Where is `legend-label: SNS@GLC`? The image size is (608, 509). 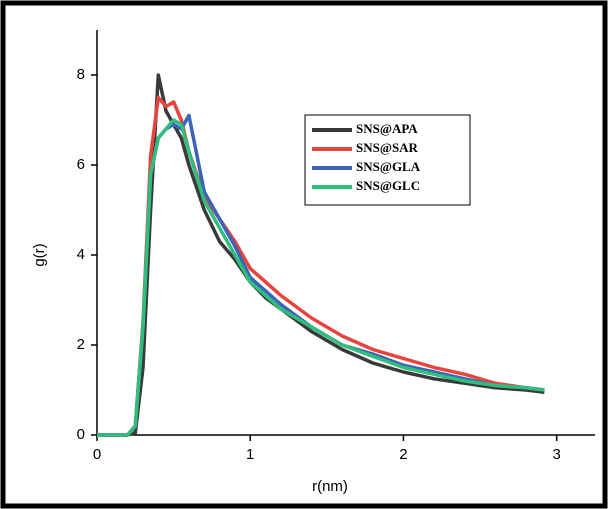 legend-label: SNS@GLC is located at coordinates (388, 185).